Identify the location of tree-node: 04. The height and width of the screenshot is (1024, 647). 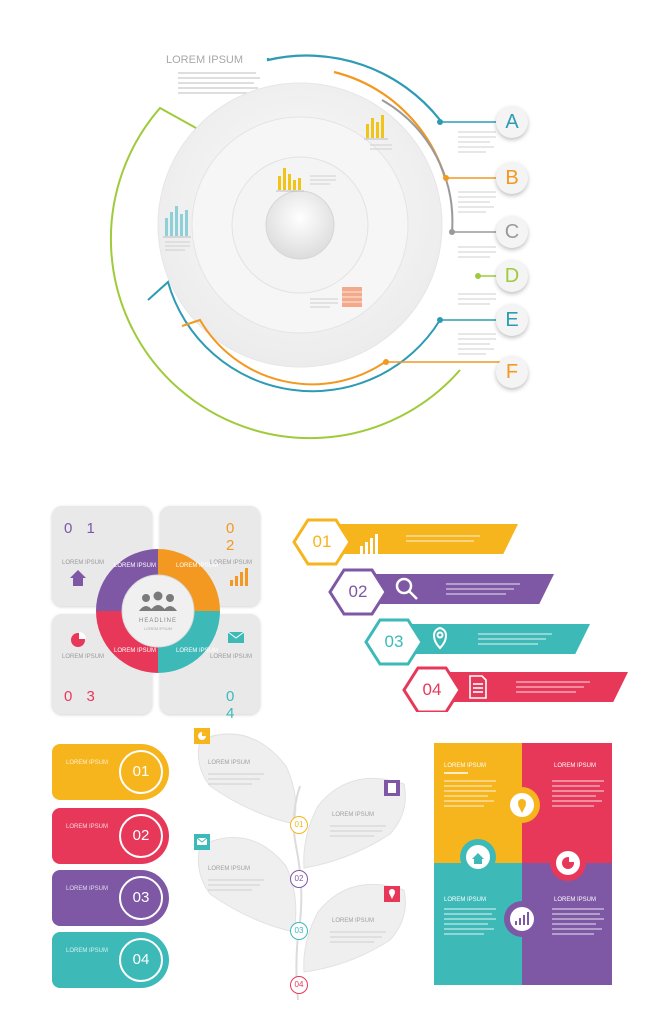
(299, 985).